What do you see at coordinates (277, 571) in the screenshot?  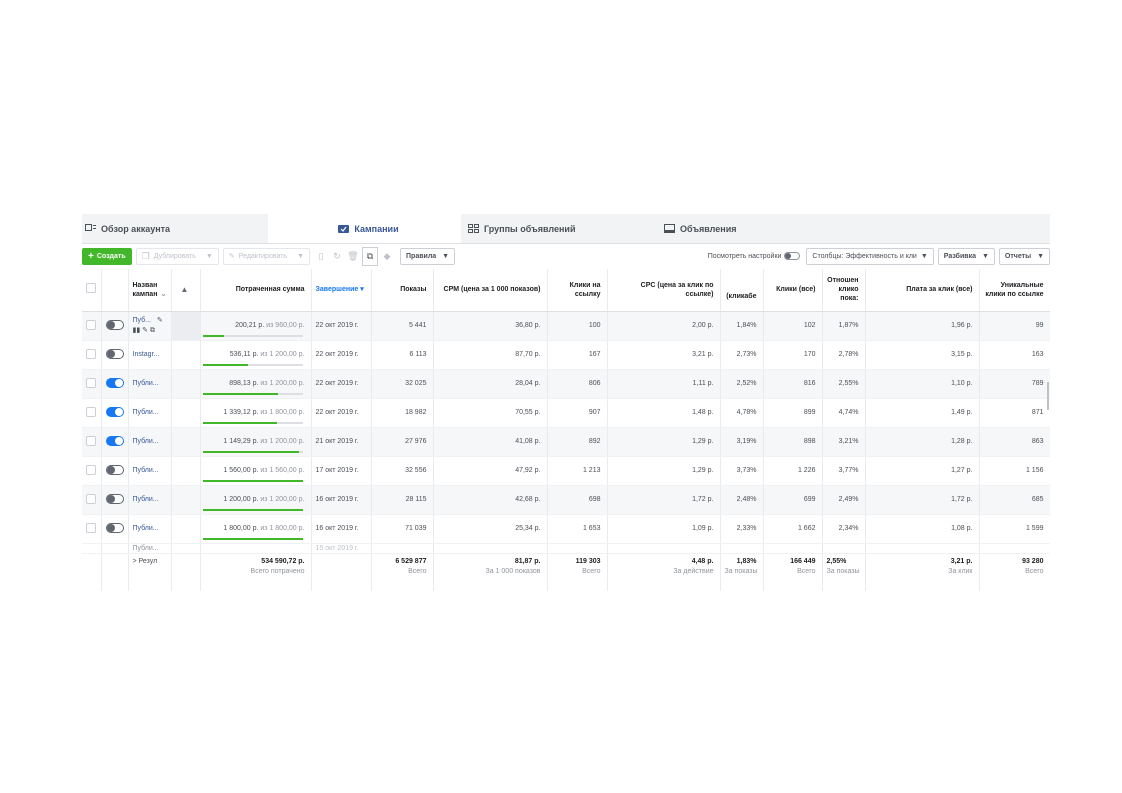 I see `spent-total-caption: Всего потрачено` at bounding box center [277, 571].